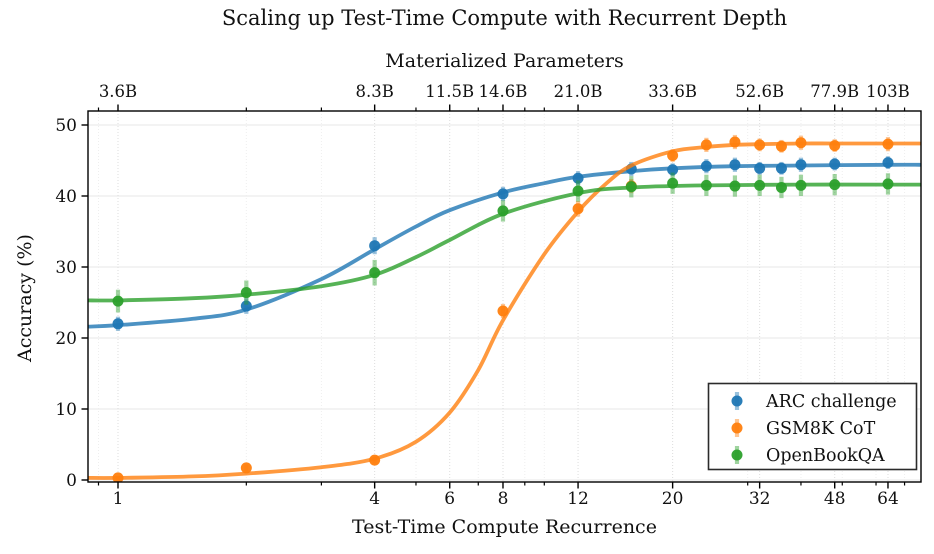 The width and height of the screenshot is (934, 554). What do you see at coordinates (578, 91) in the screenshot?
I see `top-tick-label: 21.0B` at bounding box center [578, 91].